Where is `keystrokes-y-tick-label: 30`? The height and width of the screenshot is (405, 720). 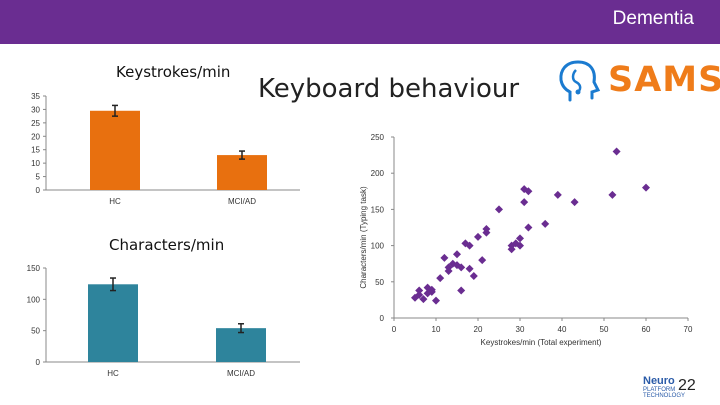
keystrokes-y-tick-label: 30 is located at coordinates (35, 109).